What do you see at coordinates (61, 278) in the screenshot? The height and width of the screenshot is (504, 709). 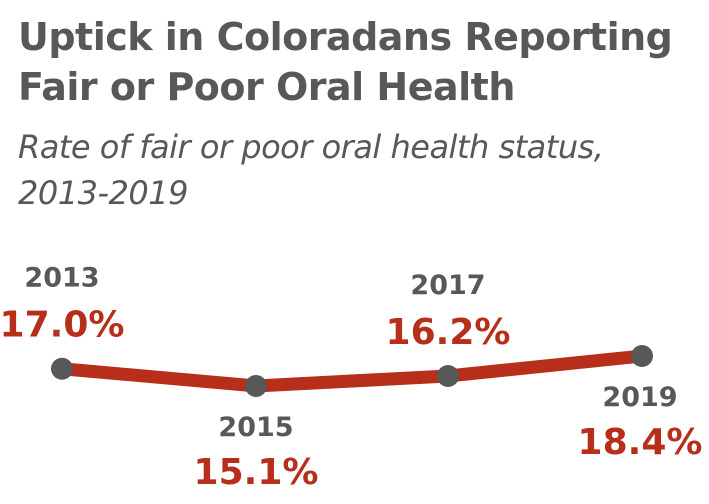 I see `year-label-2013: 2013` at bounding box center [61, 278].